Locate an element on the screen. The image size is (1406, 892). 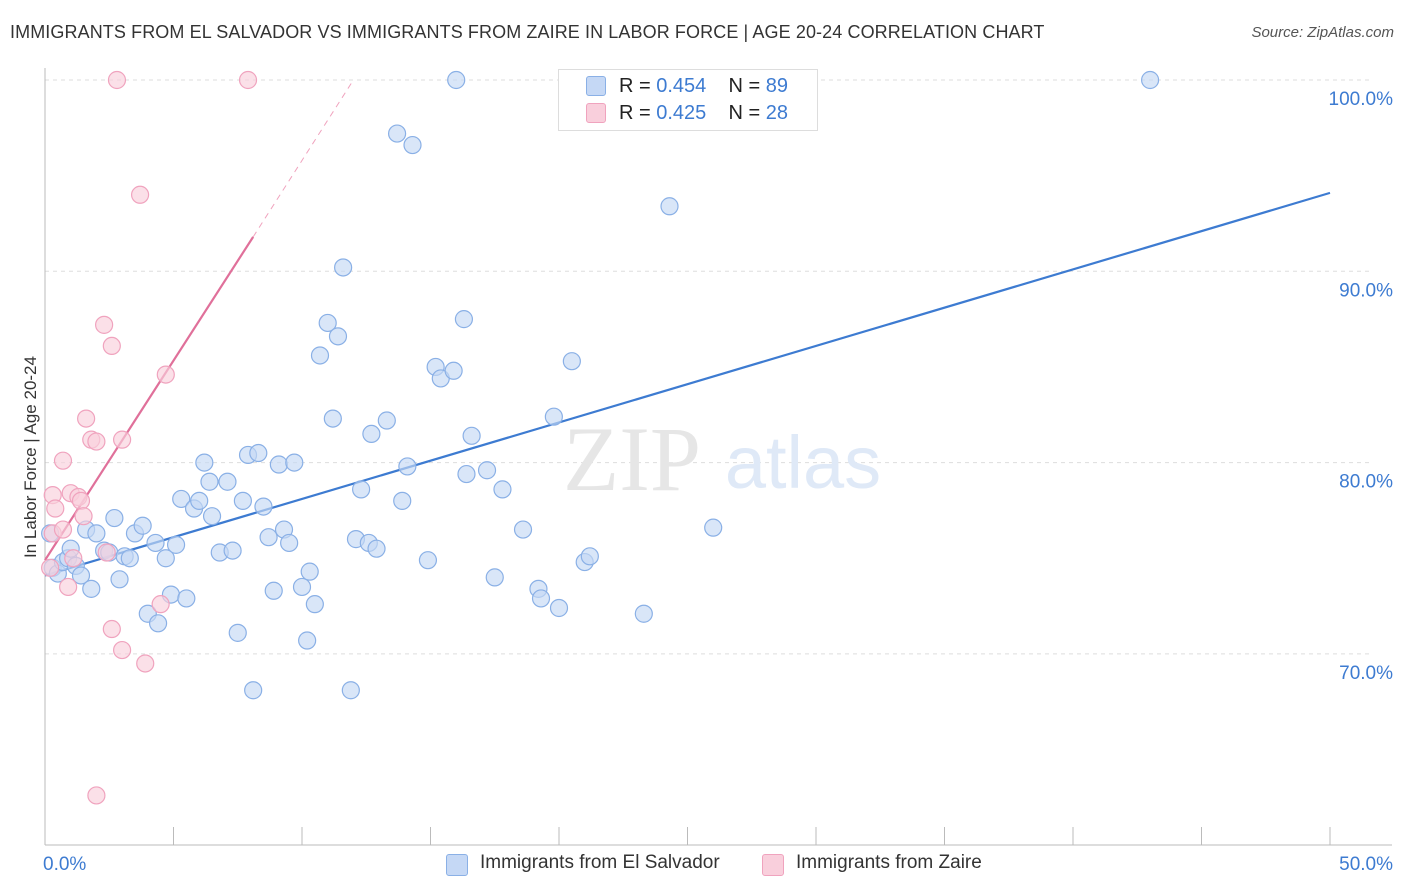
zipatlas-watermark: ZIP atlas is located at coordinates (722, 459).